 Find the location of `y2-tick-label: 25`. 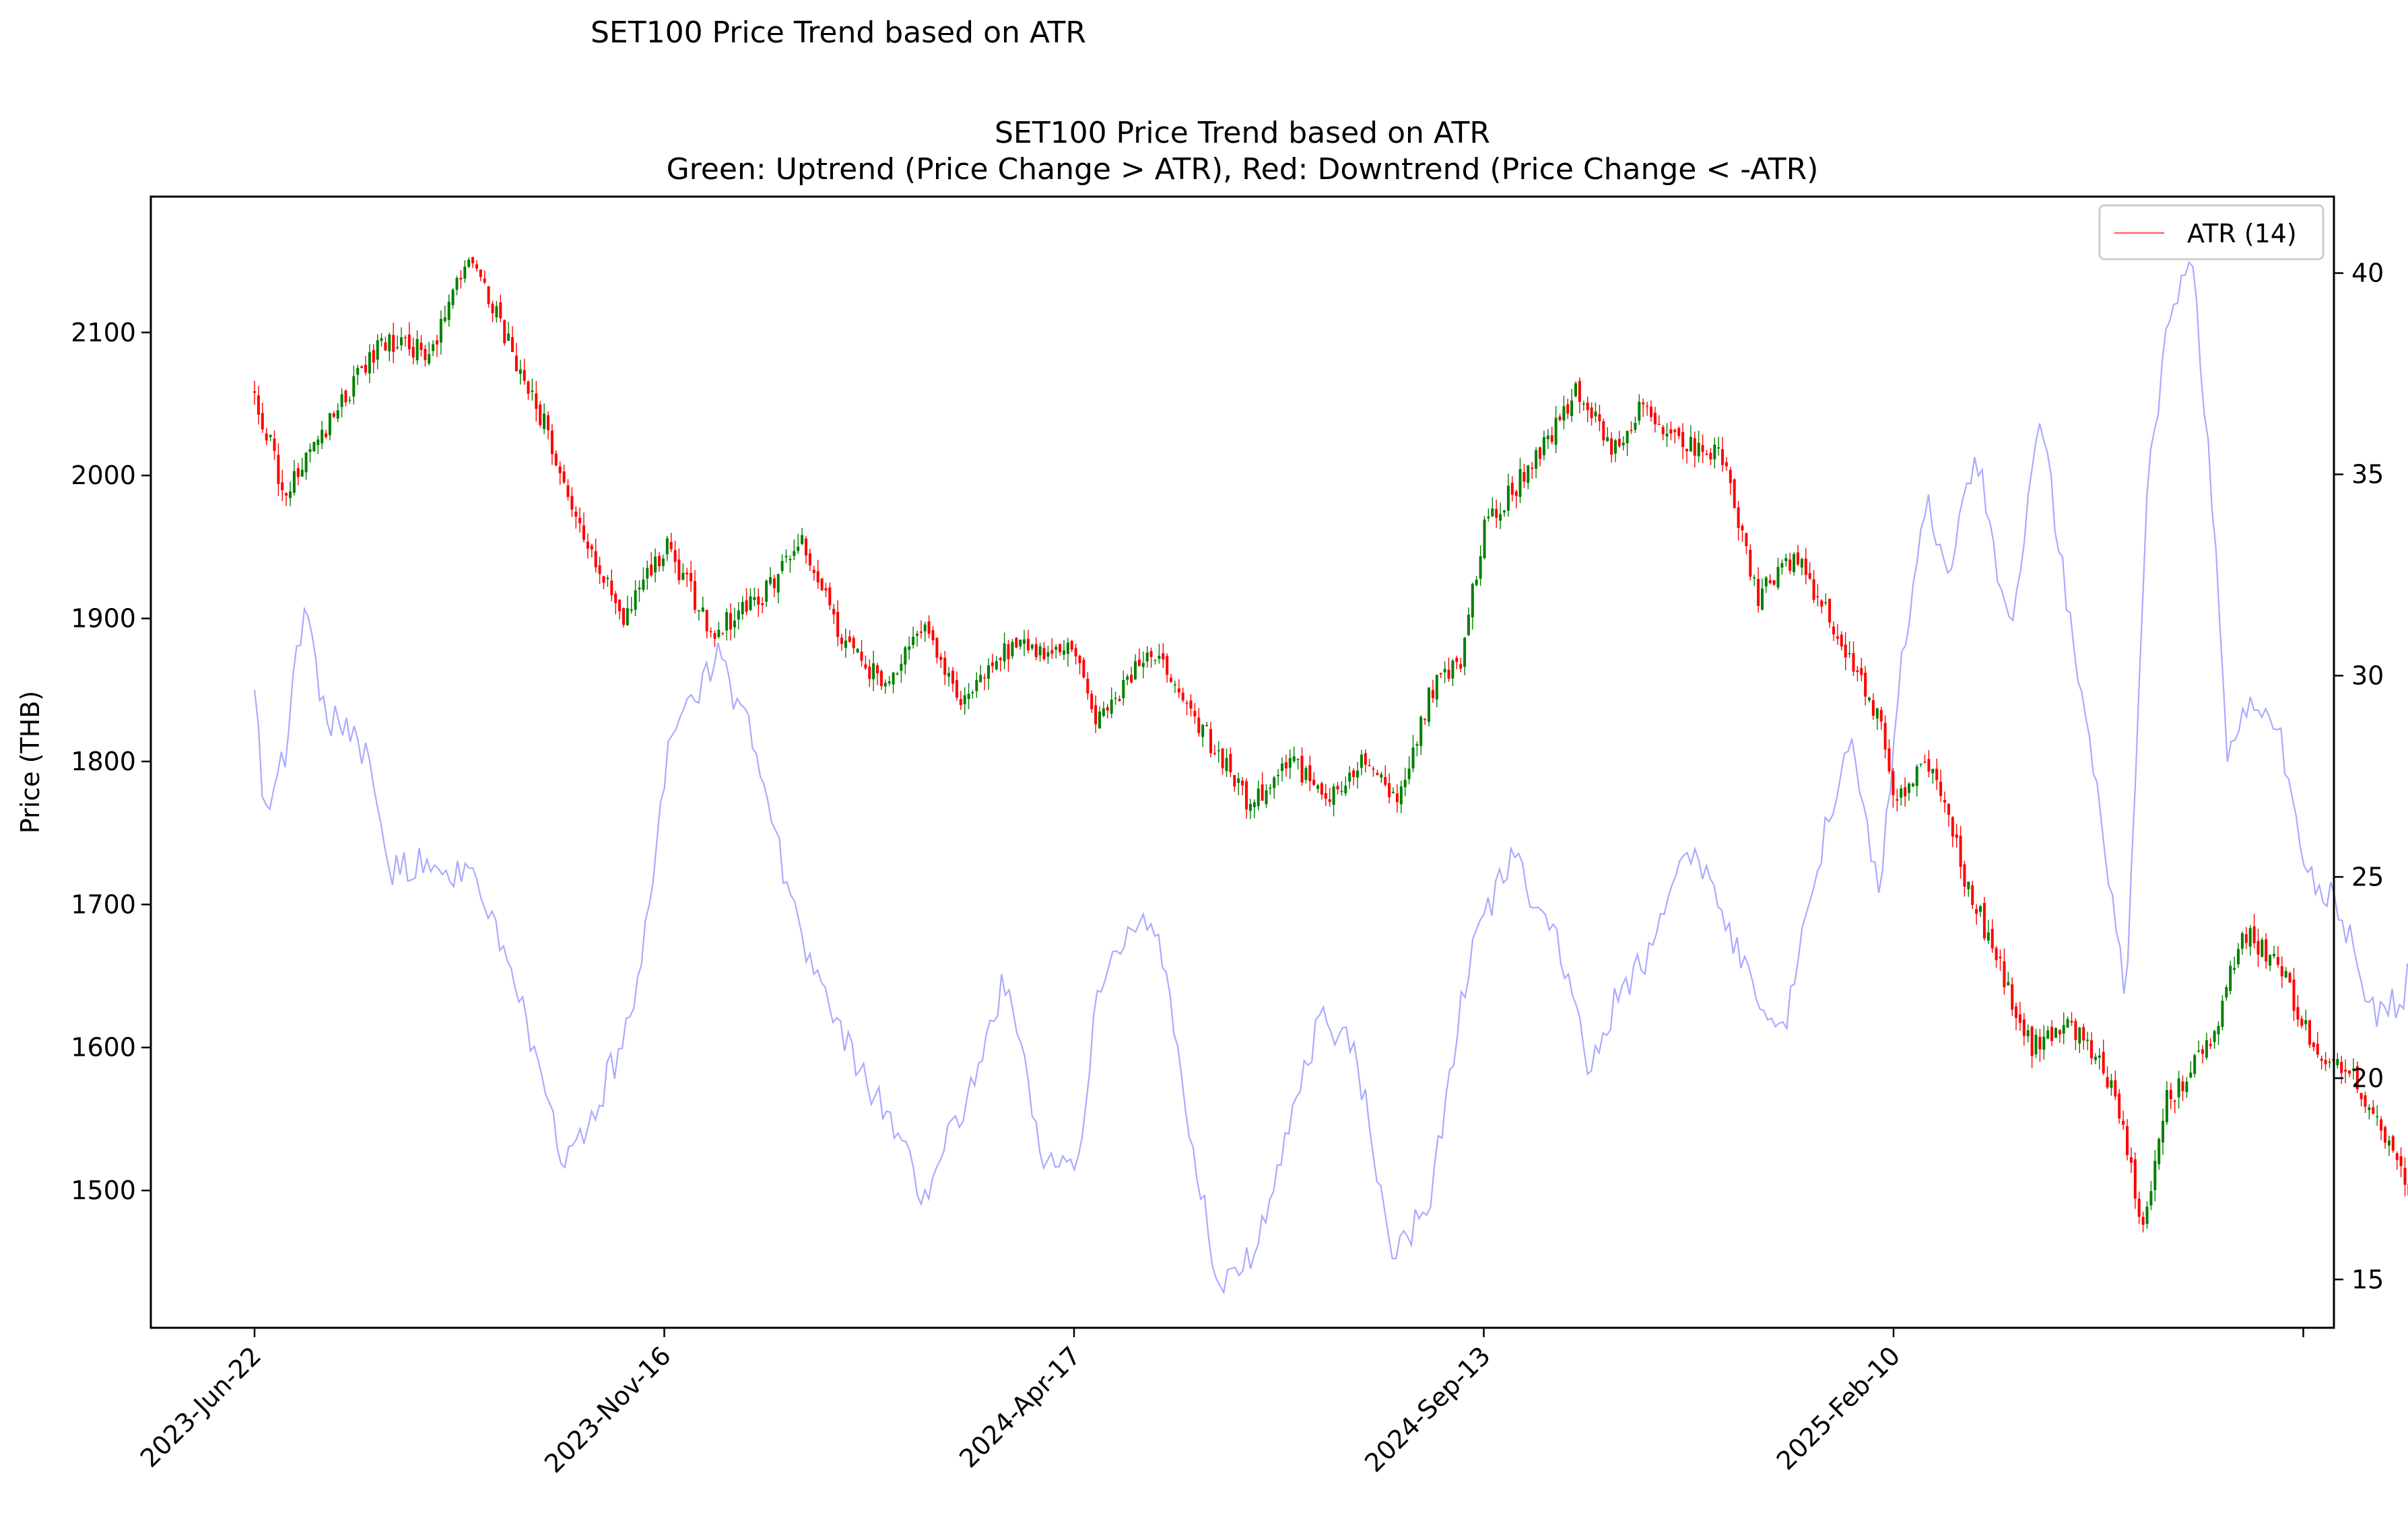

y2-tick-label: 25 is located at coordinates (2367, 876).